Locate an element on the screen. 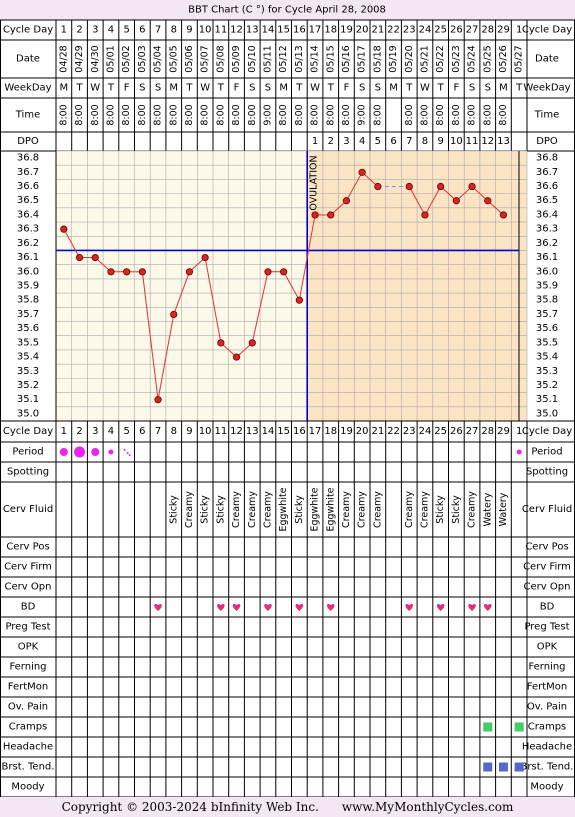 Image resolution: width=575 pixels, height=817 pixels. brst-tend-mark is located at coordinates (519, 767).